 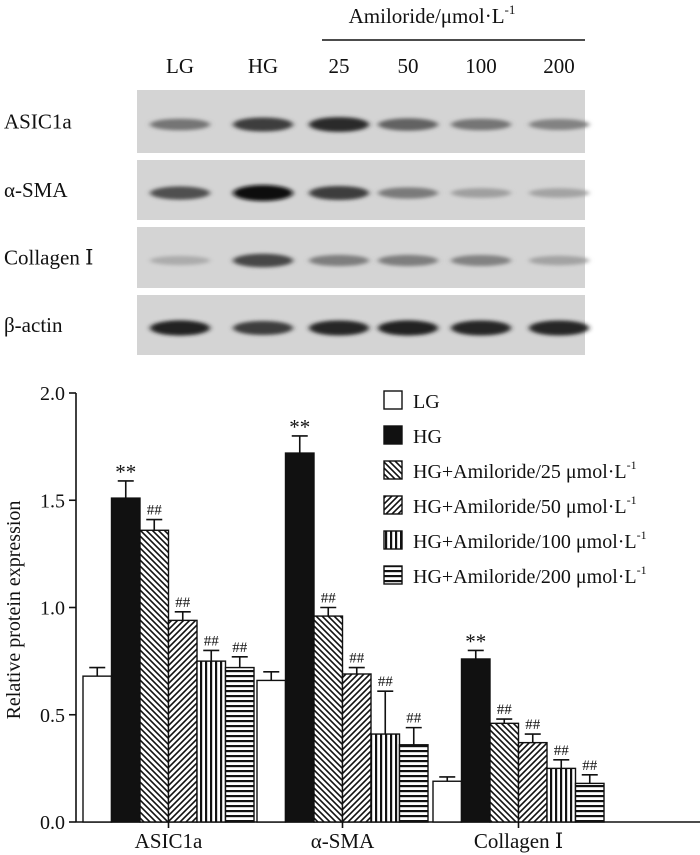 I want to click on blot-row-label: ASIC1a, so click(x=38, y=122).